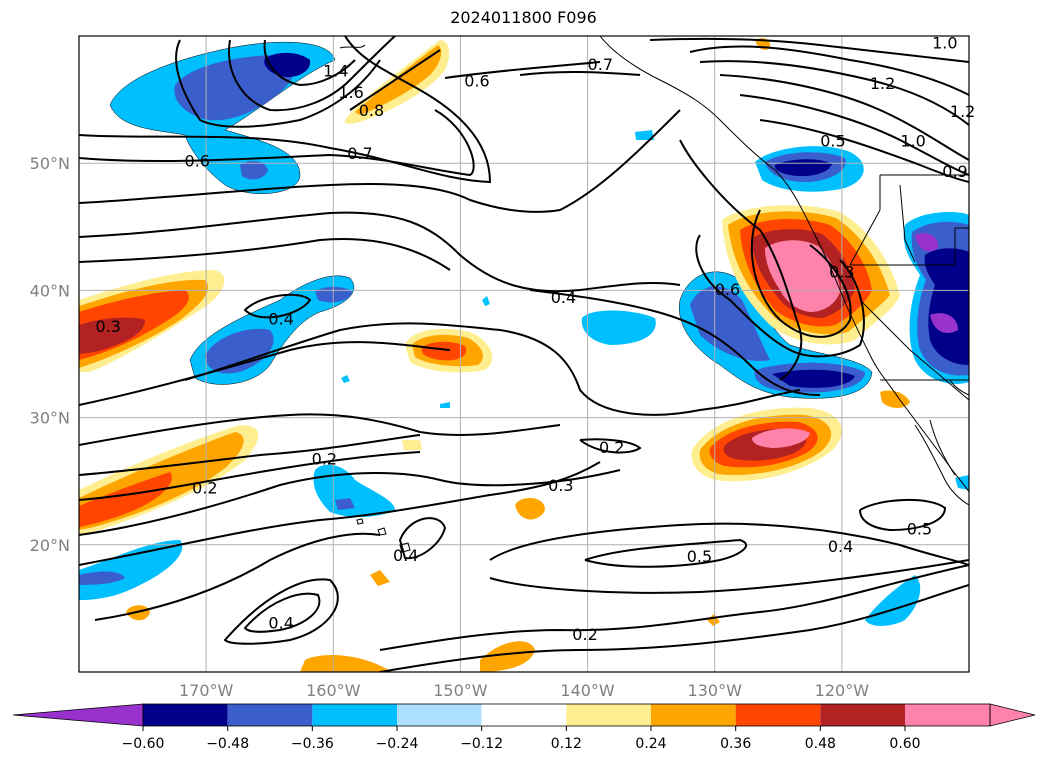 The image size is (1047, 765). What do you see at coordinates (335, 70) in the screenshot?
I see `contour-label: 1.4` at bounding box center [335, 70].